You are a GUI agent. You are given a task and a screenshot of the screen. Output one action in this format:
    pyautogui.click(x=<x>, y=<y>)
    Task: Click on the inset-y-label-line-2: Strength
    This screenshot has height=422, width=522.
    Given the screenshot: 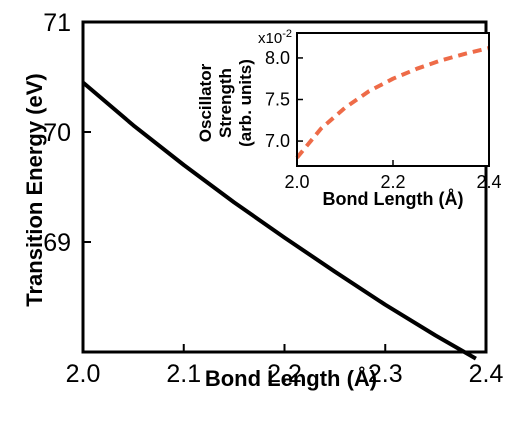 What is the action you would take?
    pyautogui.click(x=225, y=103)
    